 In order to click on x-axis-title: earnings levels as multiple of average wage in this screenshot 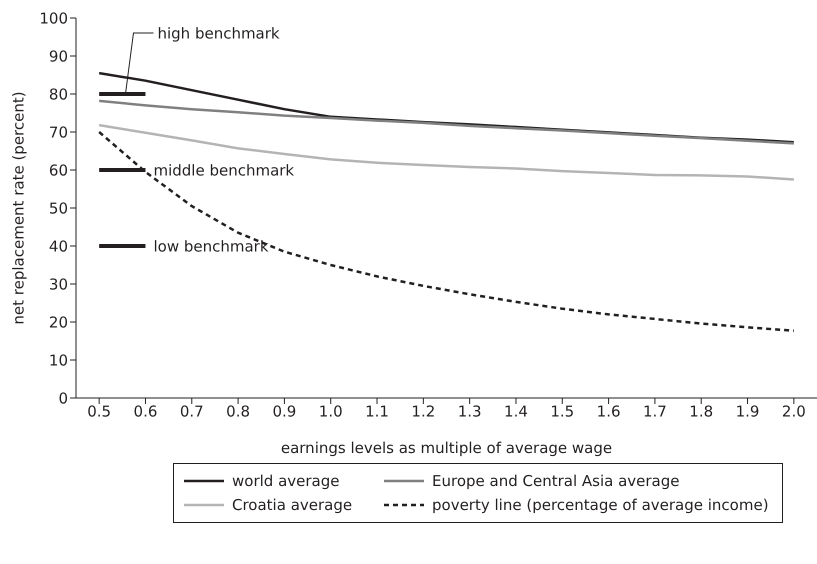, I will do `click(446, 448)`.